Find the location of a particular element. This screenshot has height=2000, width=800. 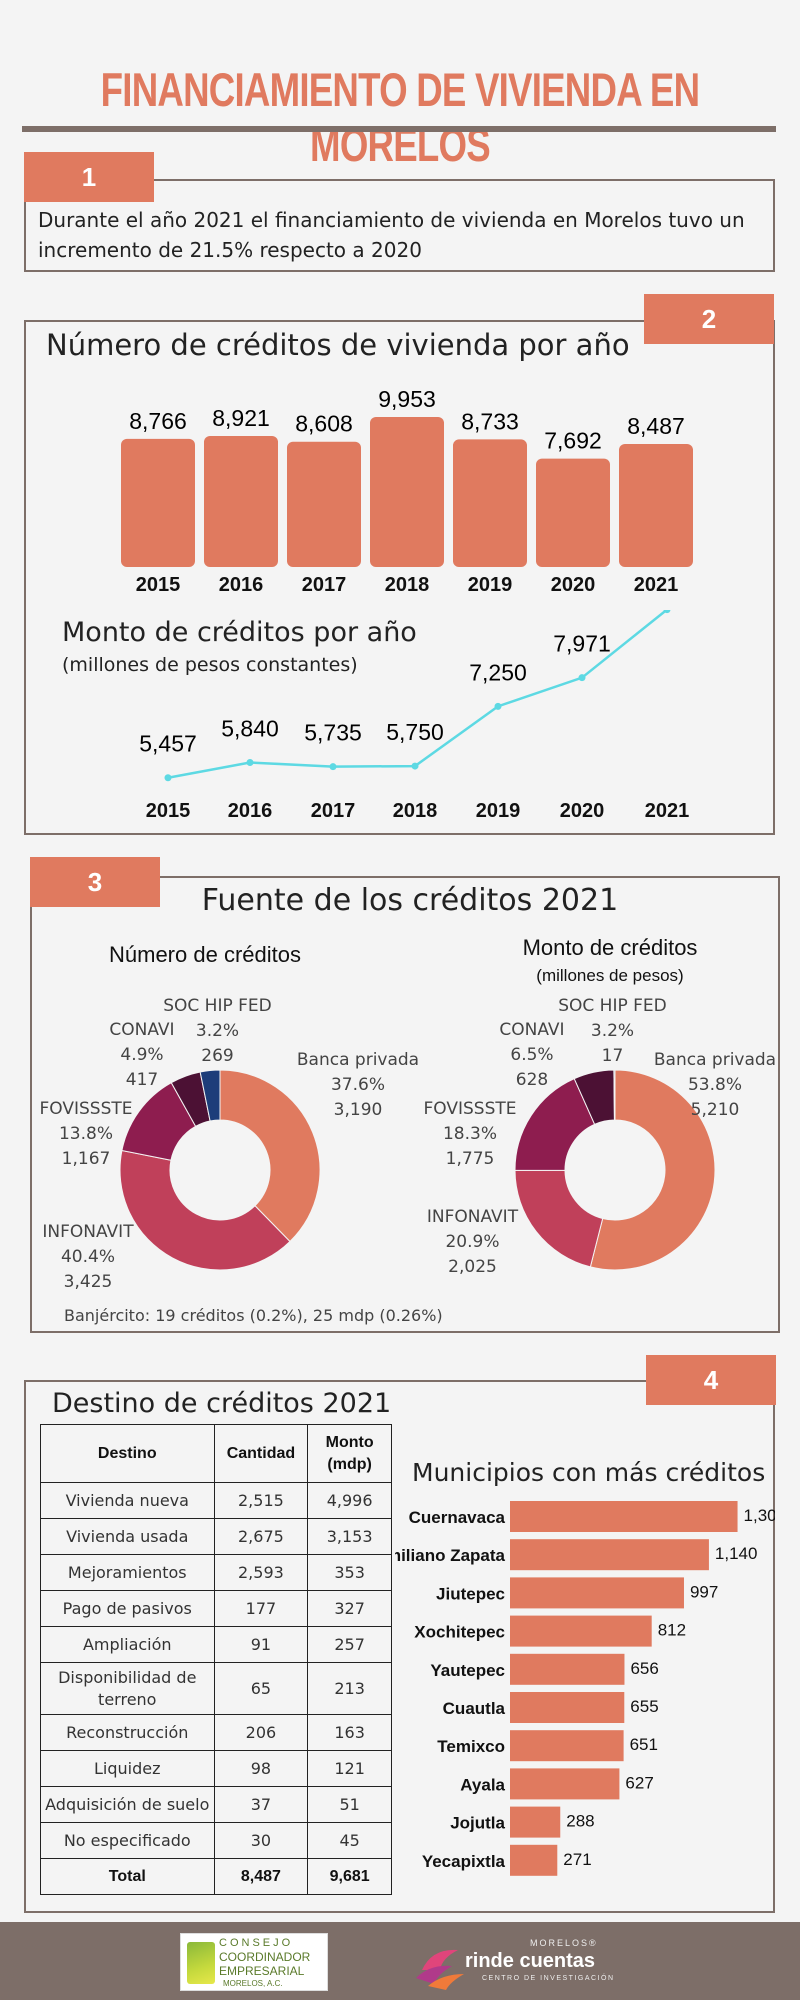

point-2015 is located at coordinates (168, 778).